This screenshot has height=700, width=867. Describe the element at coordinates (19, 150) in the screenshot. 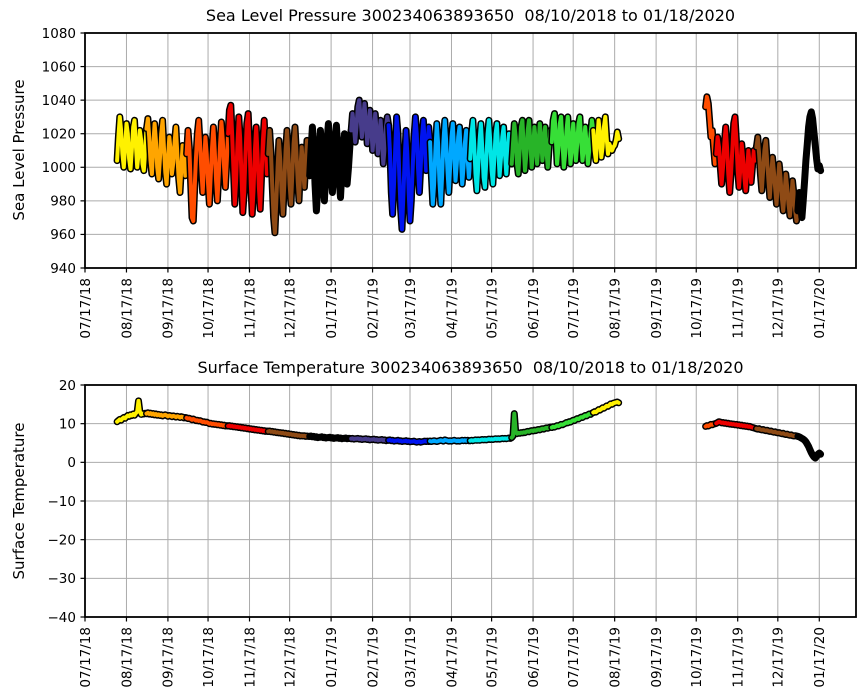

I see `pressure-y-axis-label: Sea Level Pressure` at that location.